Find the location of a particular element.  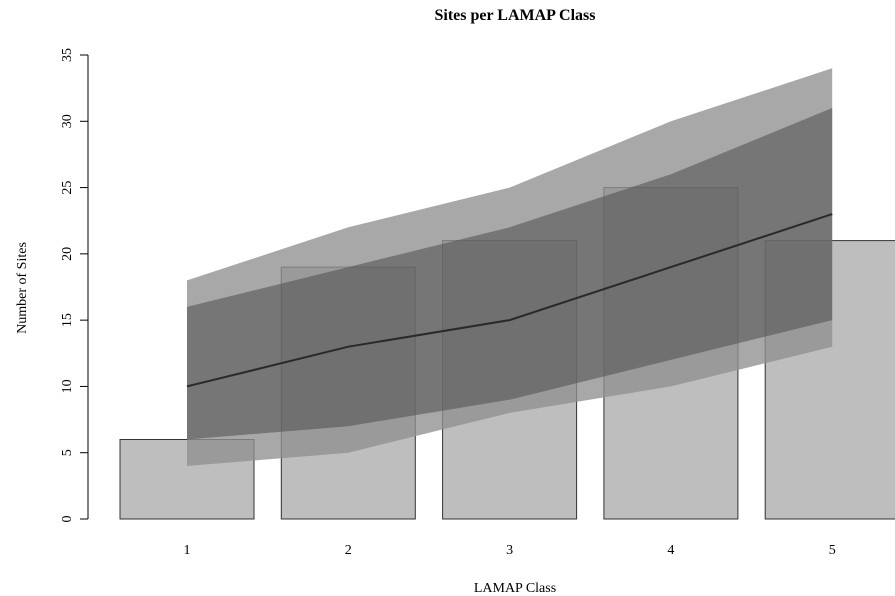

x-axis-label: LAMAP Class is located at coordinates (515, 588).